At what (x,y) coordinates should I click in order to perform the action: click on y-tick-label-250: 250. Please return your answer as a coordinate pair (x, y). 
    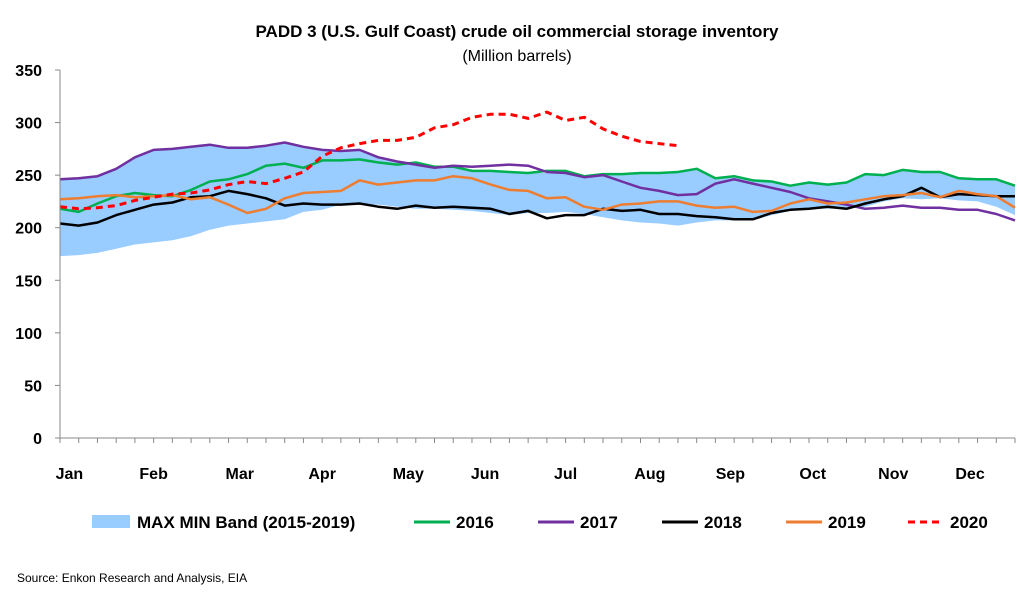
    Looking at the image, I should click on (28, 176).